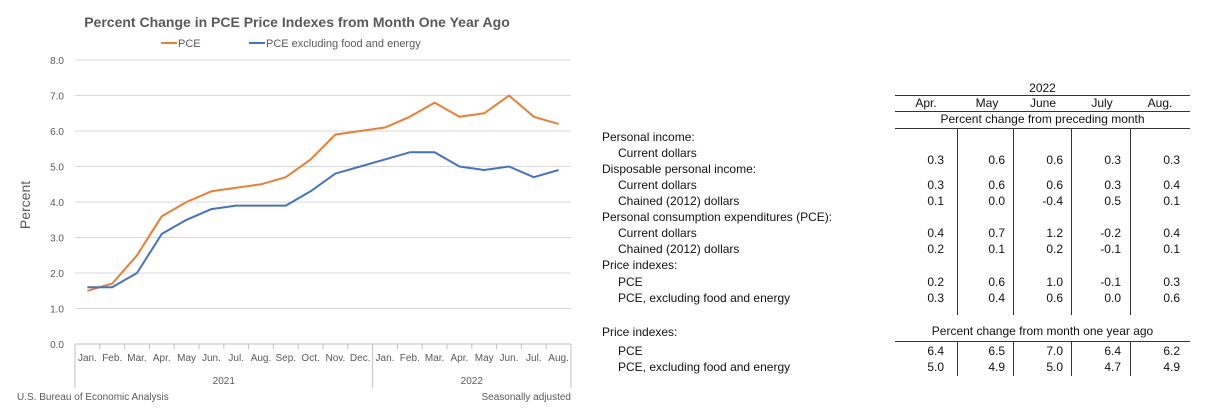 Image resolution: width=1207 pixels, height=412 pixels. What do you see at coordinates (1054, 351) in the screenshot?
I see `table-cell: 7.0` at bounding box center [1054, 351].